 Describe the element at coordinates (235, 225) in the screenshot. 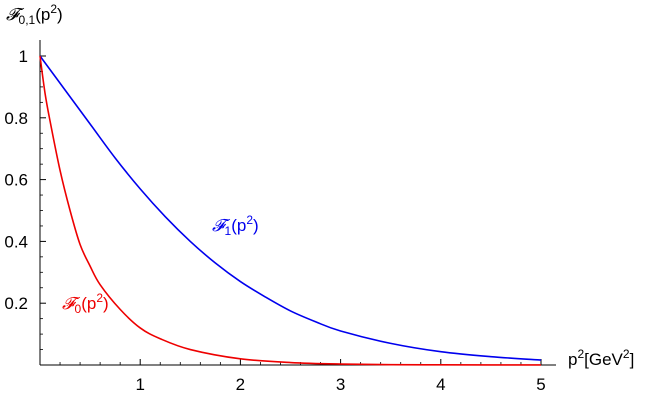

I see `series-label-f1: 𝓕1(p2)` at that location.